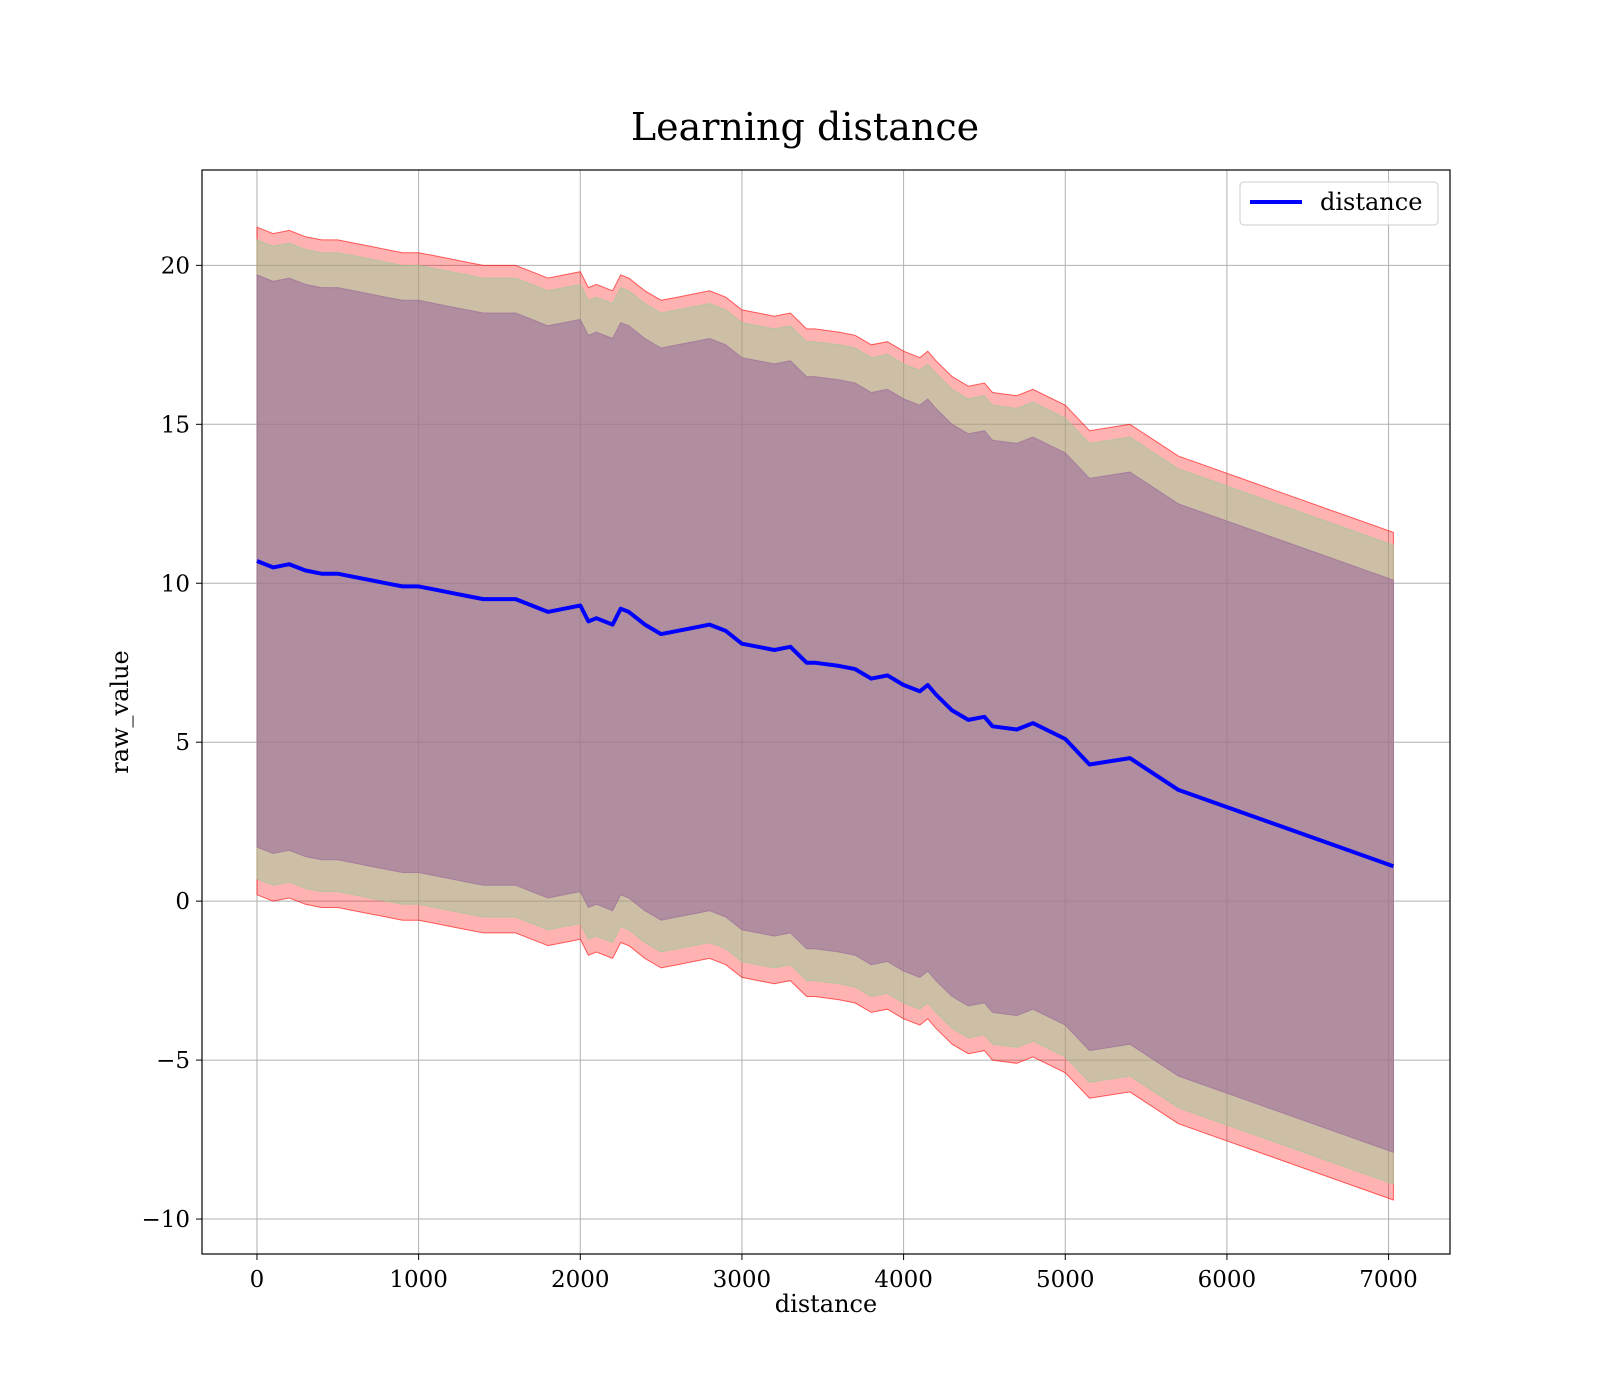 The image size is (1600, 1400). I want to click on y-axis-label: raw_value, so click(120, 712).